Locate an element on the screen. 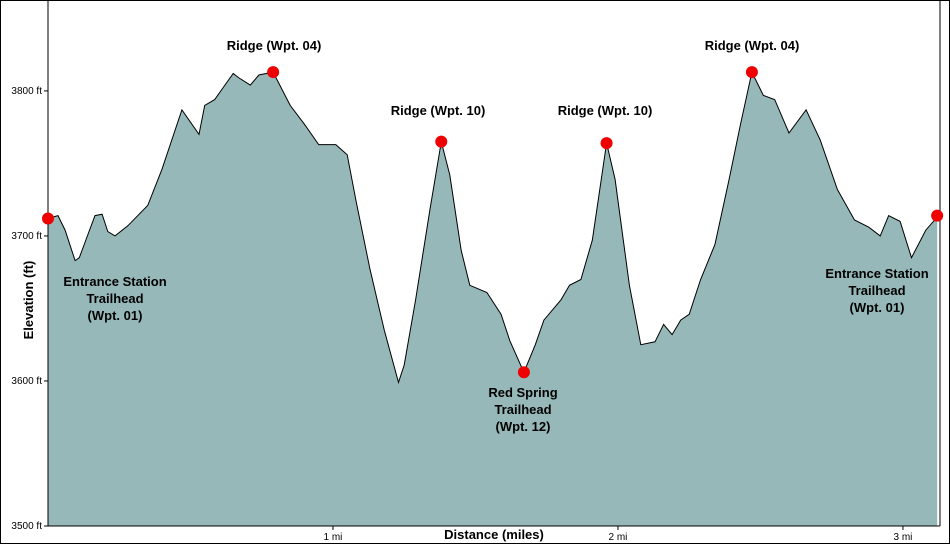 Image resolution: width=950 pixels, height=549 pixels. y-tick-label: 3700 ft is located at coordinates (26, 236).